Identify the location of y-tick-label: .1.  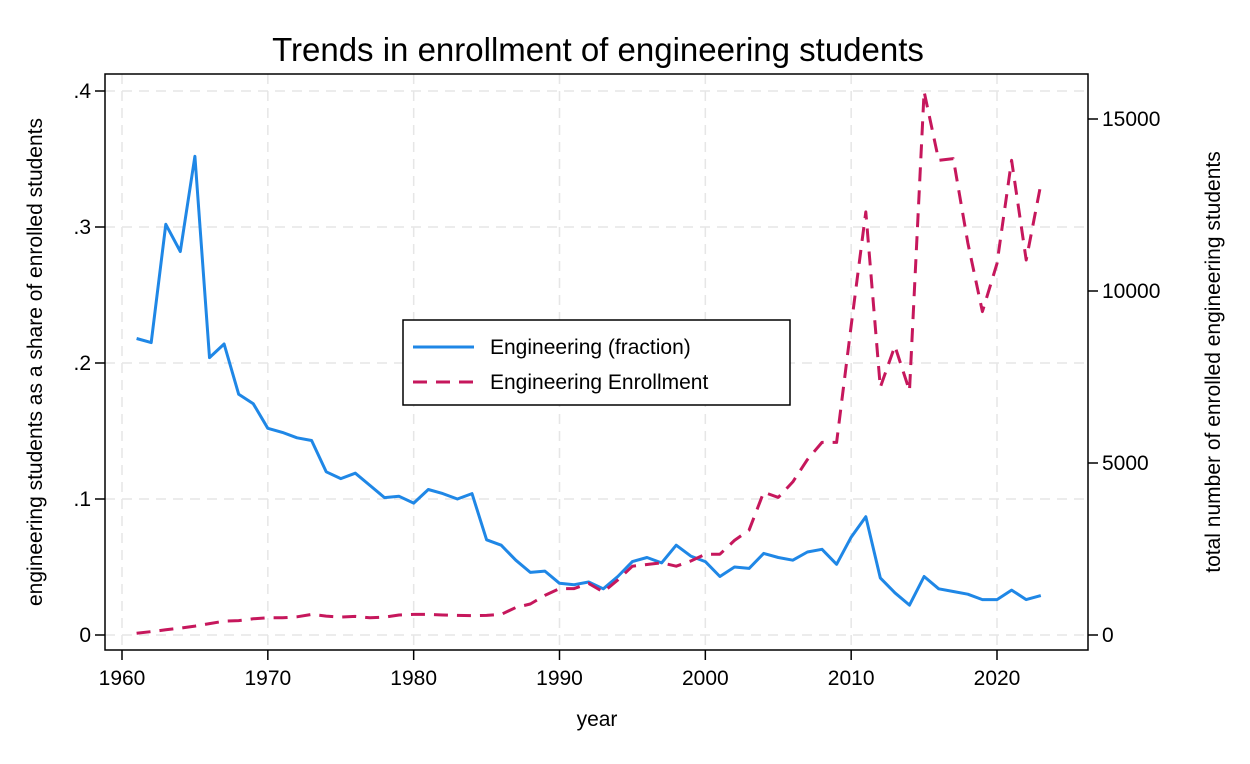
(82, 499).